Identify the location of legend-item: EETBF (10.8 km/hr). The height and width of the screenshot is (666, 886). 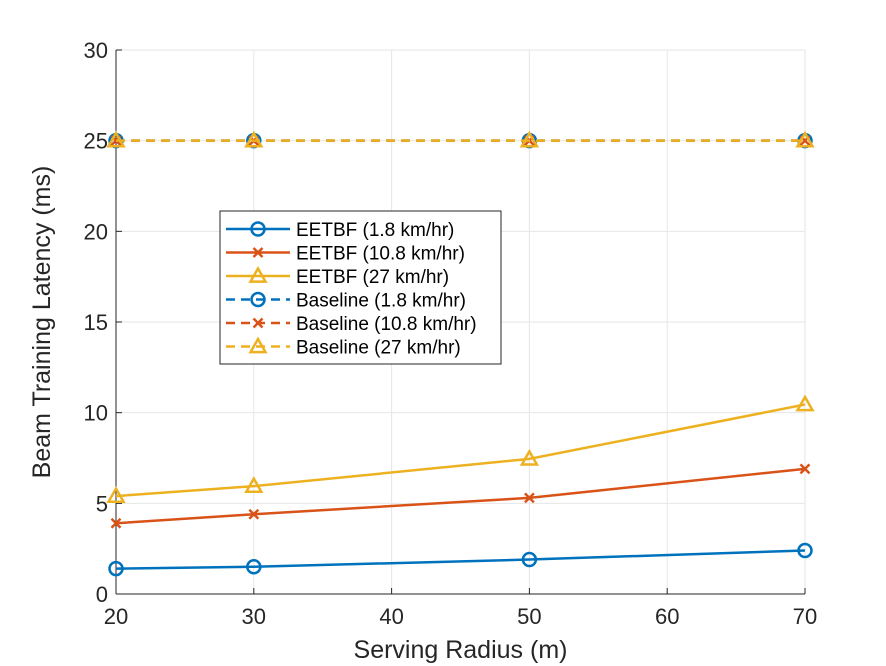
(345, 254).